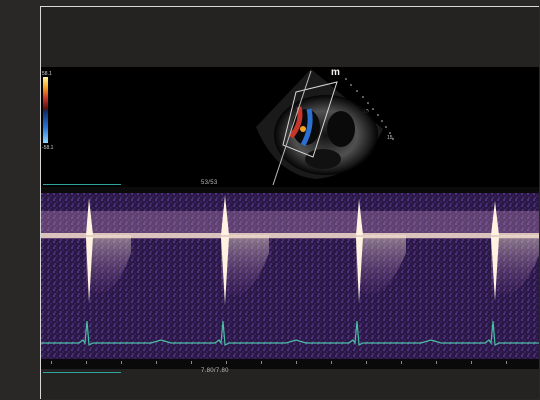  I want to click on orientation-marker: m, so click(335, 72).